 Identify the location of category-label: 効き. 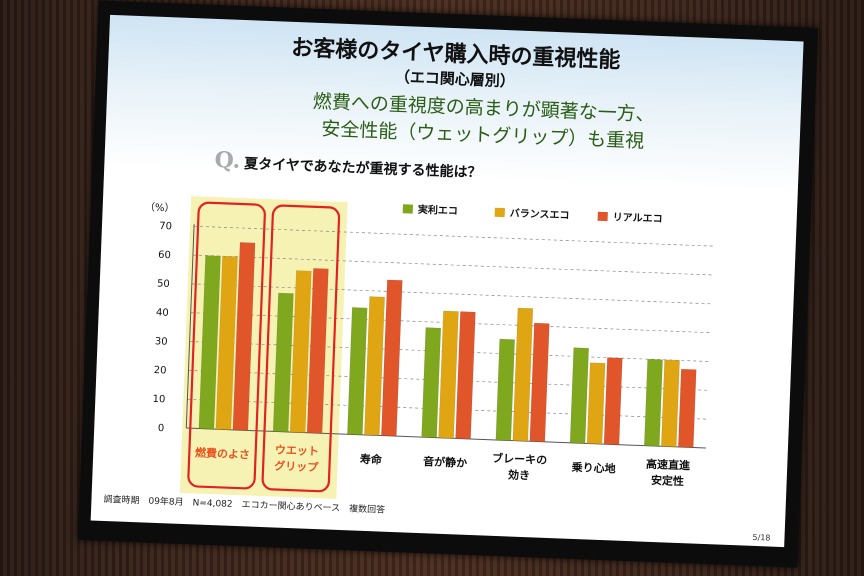
(519, 474).